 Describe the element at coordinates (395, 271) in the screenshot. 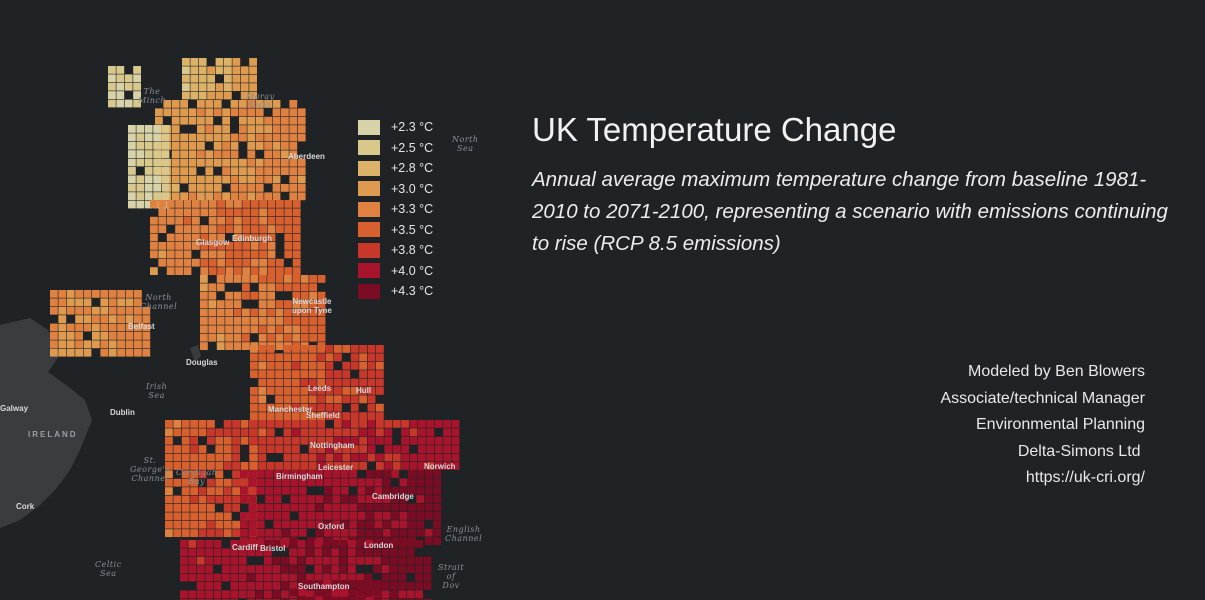

I see `legend-item: +4.0 °C` at that location.